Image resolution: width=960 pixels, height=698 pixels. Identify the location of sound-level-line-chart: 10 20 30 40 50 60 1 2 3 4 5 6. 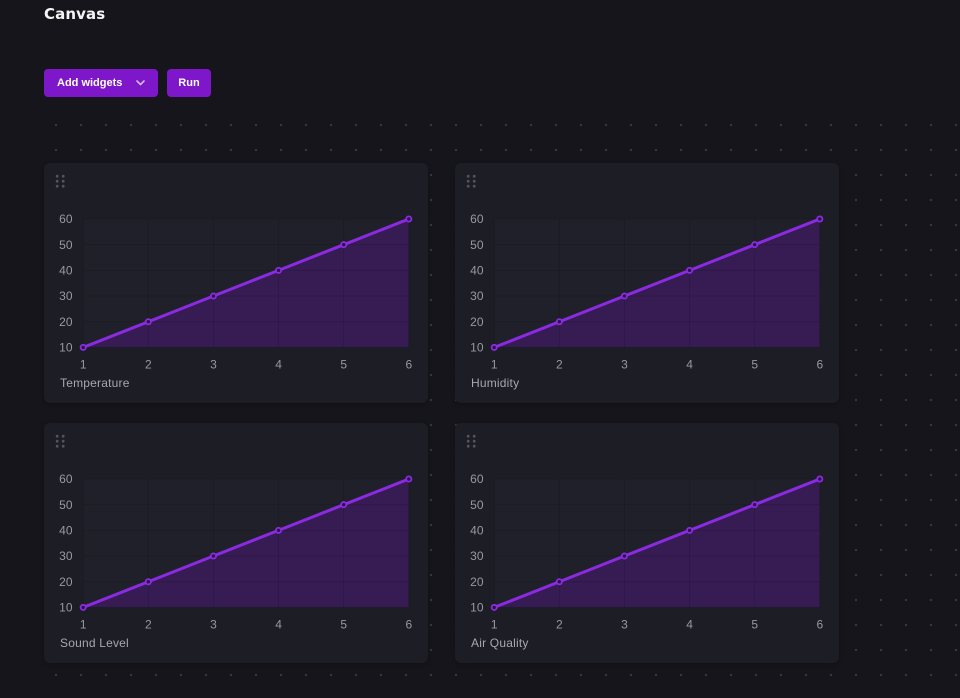
(235, 552).